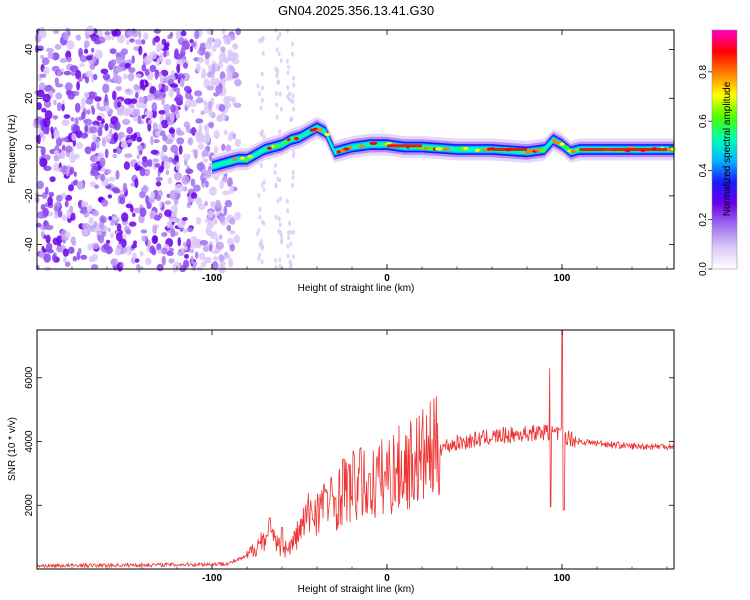  Describe the element at coordinates (12, 149) in the screenshot. I see `spectrogram-y-label: Frequency (Hz)` at that location.